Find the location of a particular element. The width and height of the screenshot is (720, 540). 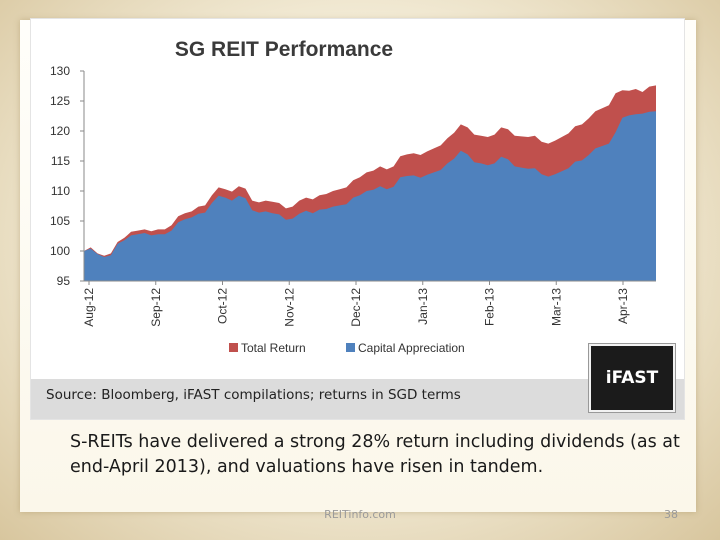

chart-title: SG REIT Performance is located at coordinates (284, 49).